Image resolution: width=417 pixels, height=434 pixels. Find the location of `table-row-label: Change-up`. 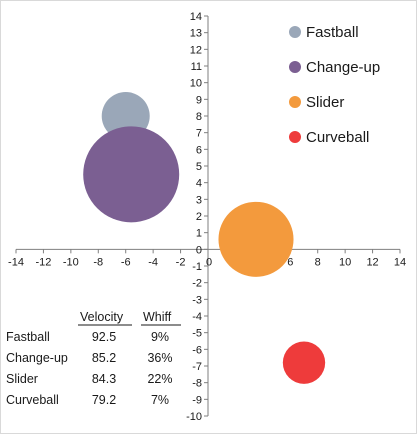

table-row-label: Change-up is located at coordinates (37, 358).